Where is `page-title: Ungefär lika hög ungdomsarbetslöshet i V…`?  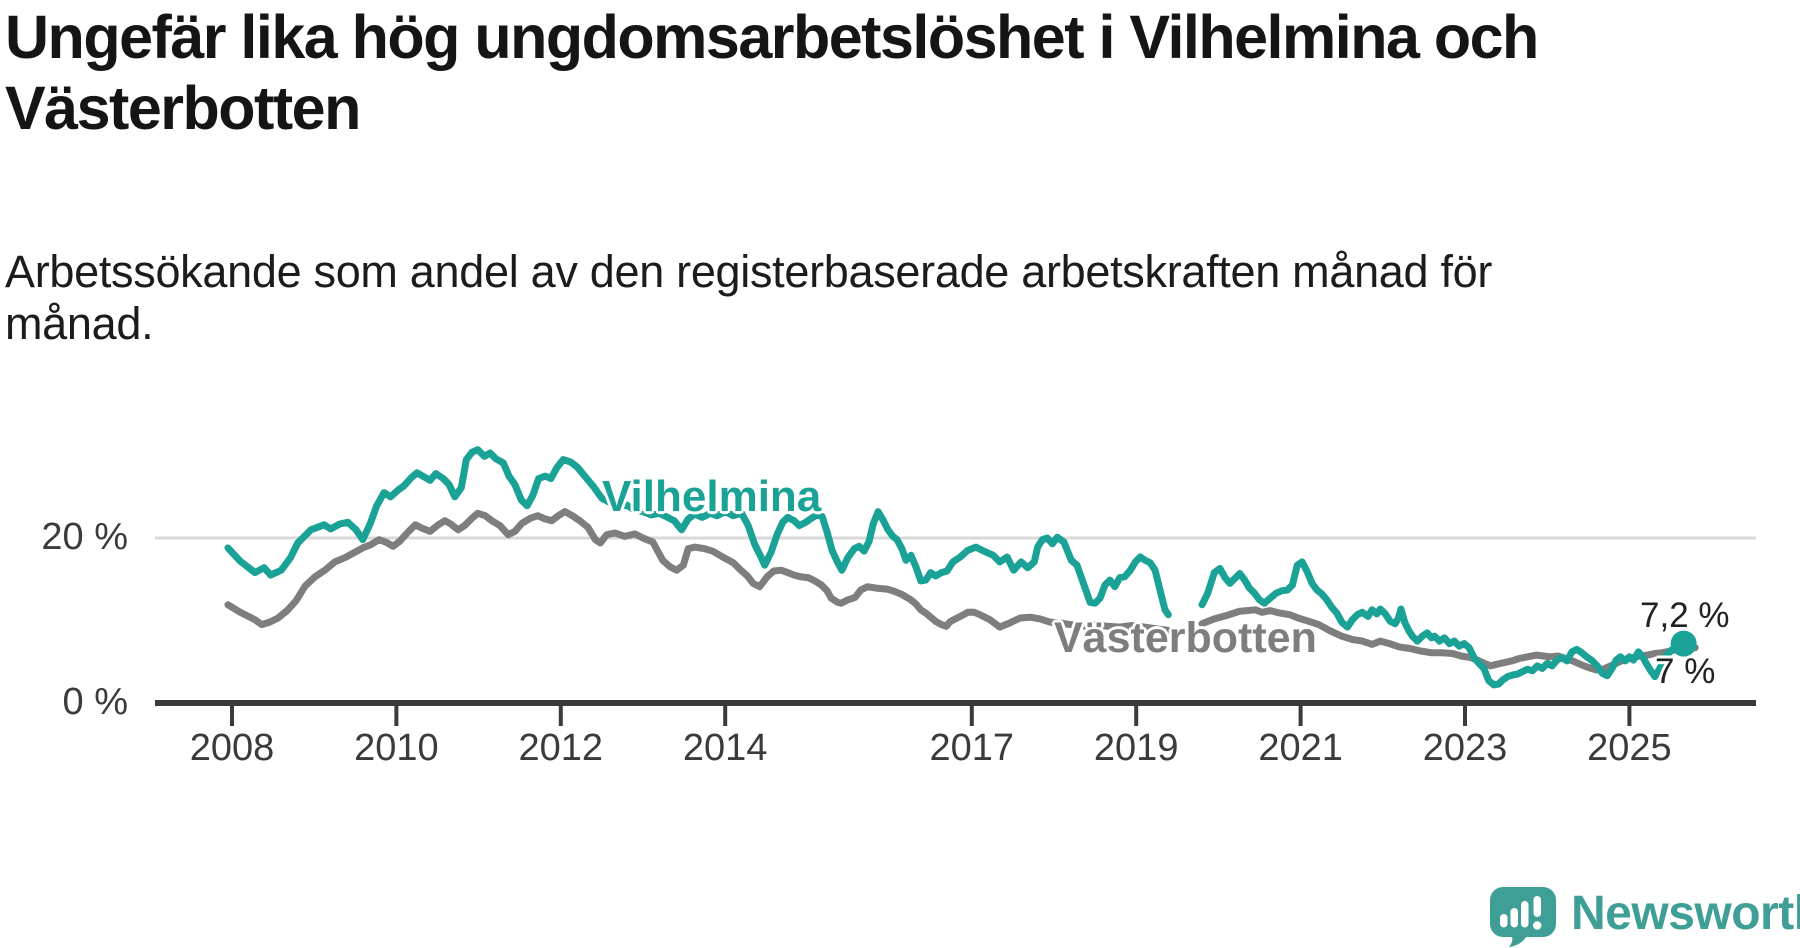
page-title: Ungefär lika hög ungdomsarbetslöshet i V… is located at coordinates (772, 73).